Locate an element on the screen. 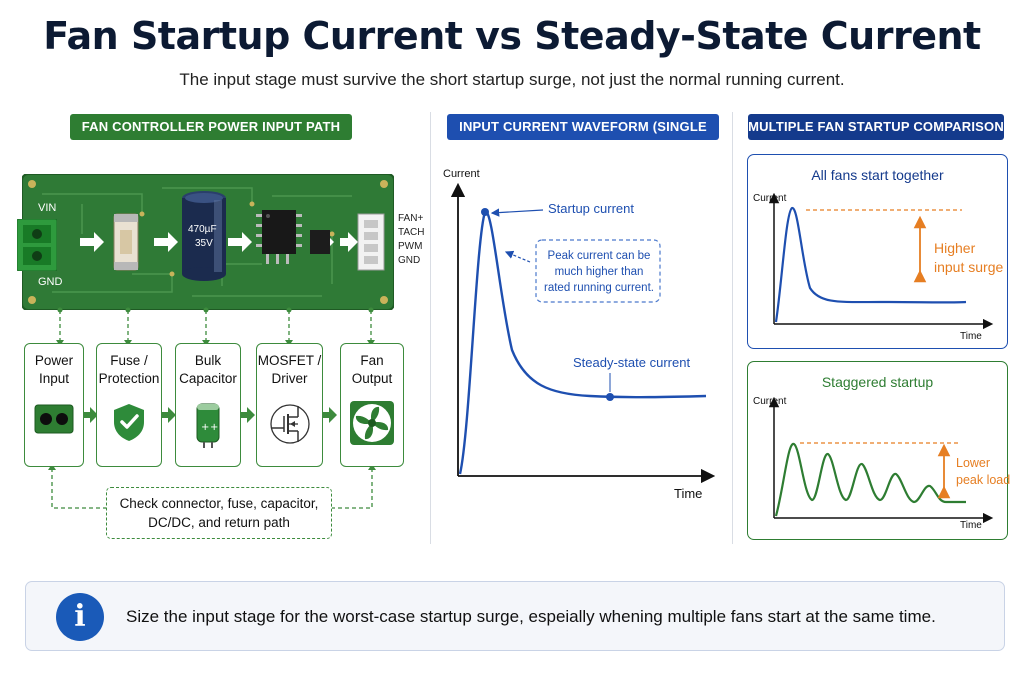 The image size is (1024, 683). single-fan-waveform-chart is located at coordinates (583, 333).